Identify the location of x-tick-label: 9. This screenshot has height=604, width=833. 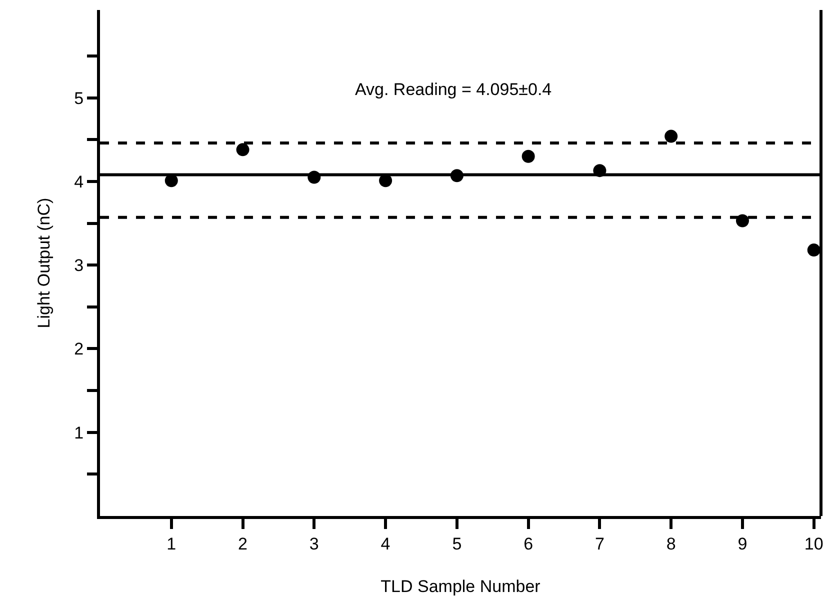
(743, 544).